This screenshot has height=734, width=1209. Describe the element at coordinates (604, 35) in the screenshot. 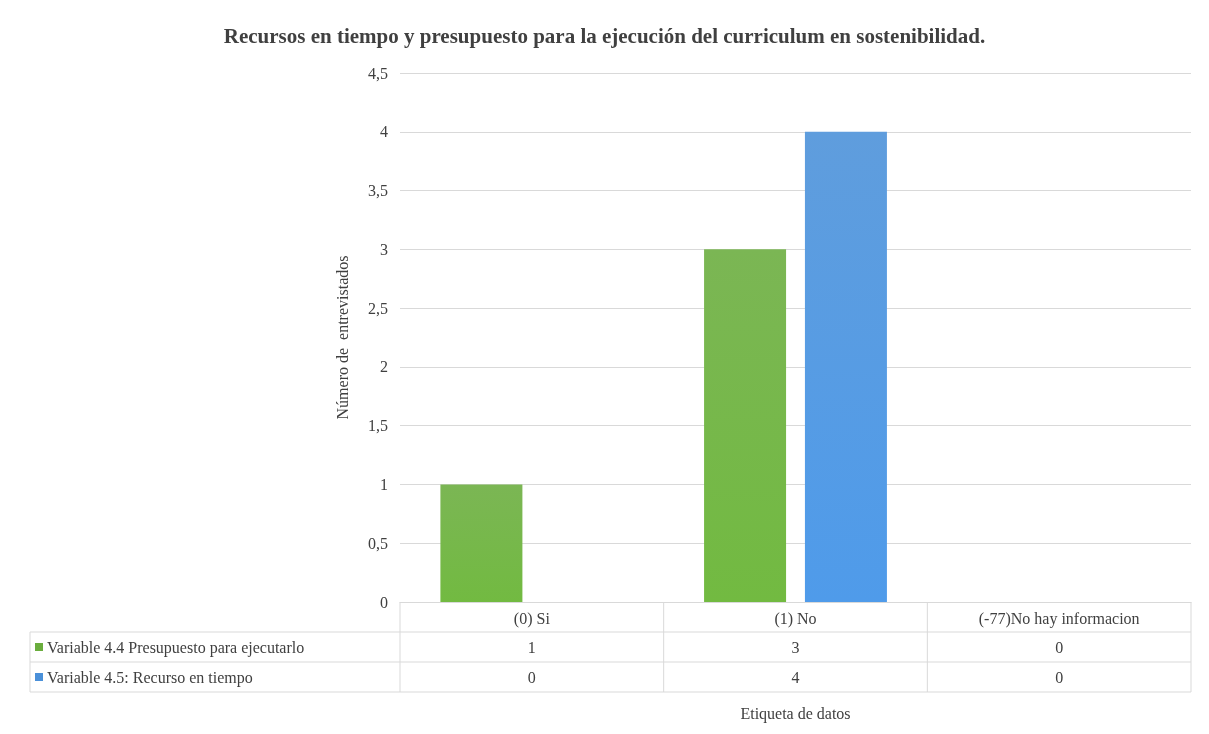

I see `chart-title: Recursos en tiempo y presupuesto para la ejecución del curriculum en sostenibilidad.` at that location.